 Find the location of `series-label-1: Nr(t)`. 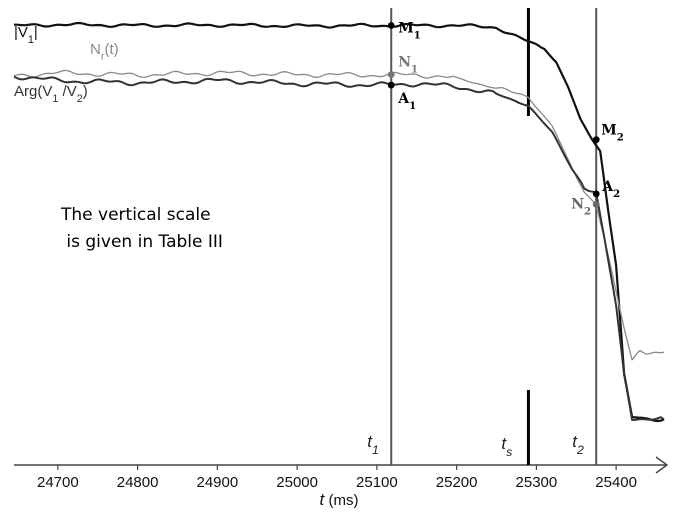

series-label-1: Nr(t) is located at coordinates (104, 52).